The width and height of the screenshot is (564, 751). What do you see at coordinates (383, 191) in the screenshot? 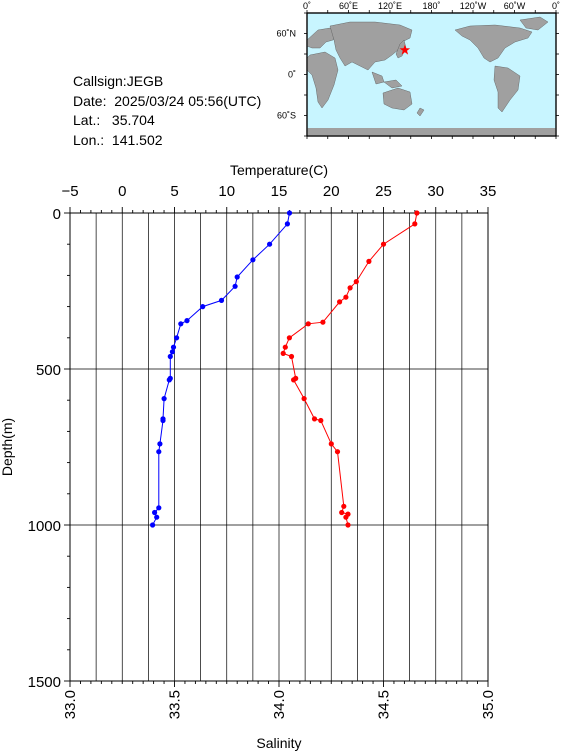
I see `temperature-tick-label: 25` at bounding box center [383, 191].